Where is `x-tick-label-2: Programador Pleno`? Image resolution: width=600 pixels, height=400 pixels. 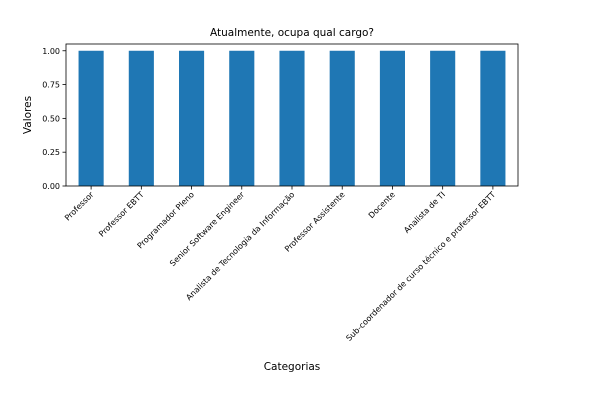
x-tick-label-2: Programador Pleno is located at coordinates (166, 220).